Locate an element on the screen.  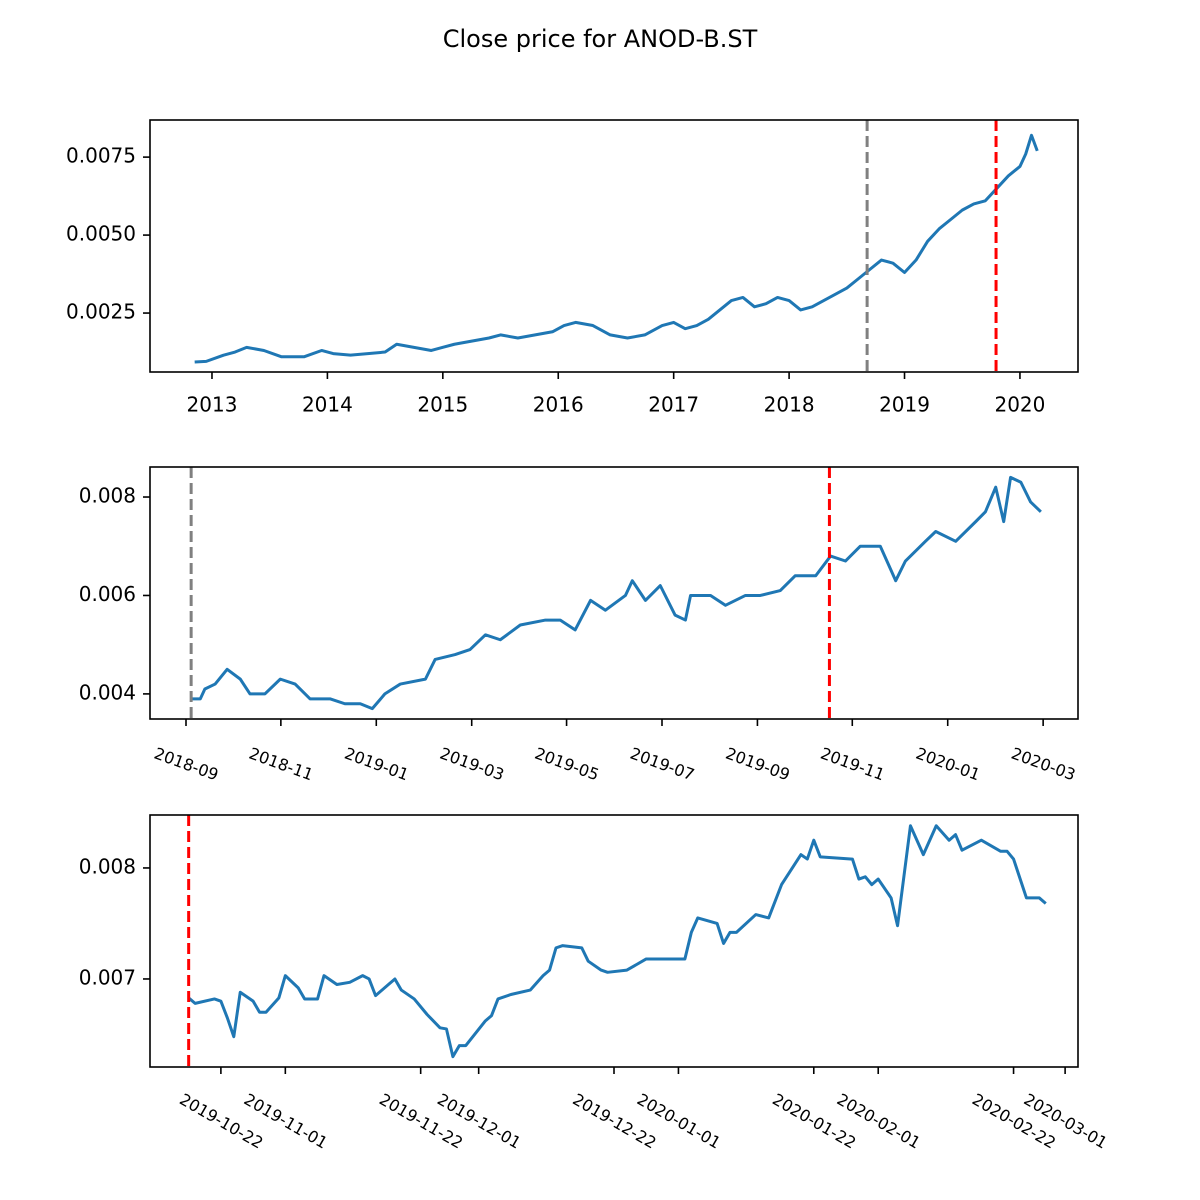
x-tick-label: 2020 is located at coordinates (1019, 405).